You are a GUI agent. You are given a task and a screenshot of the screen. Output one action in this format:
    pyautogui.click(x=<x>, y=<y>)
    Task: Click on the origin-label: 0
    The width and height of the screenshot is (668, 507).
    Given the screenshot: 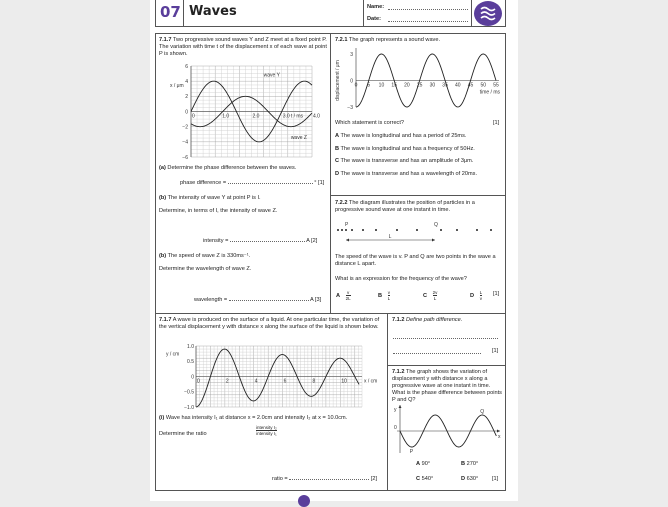 What is the action you would take?
    pyautogui.click(x=395, y=428)
    